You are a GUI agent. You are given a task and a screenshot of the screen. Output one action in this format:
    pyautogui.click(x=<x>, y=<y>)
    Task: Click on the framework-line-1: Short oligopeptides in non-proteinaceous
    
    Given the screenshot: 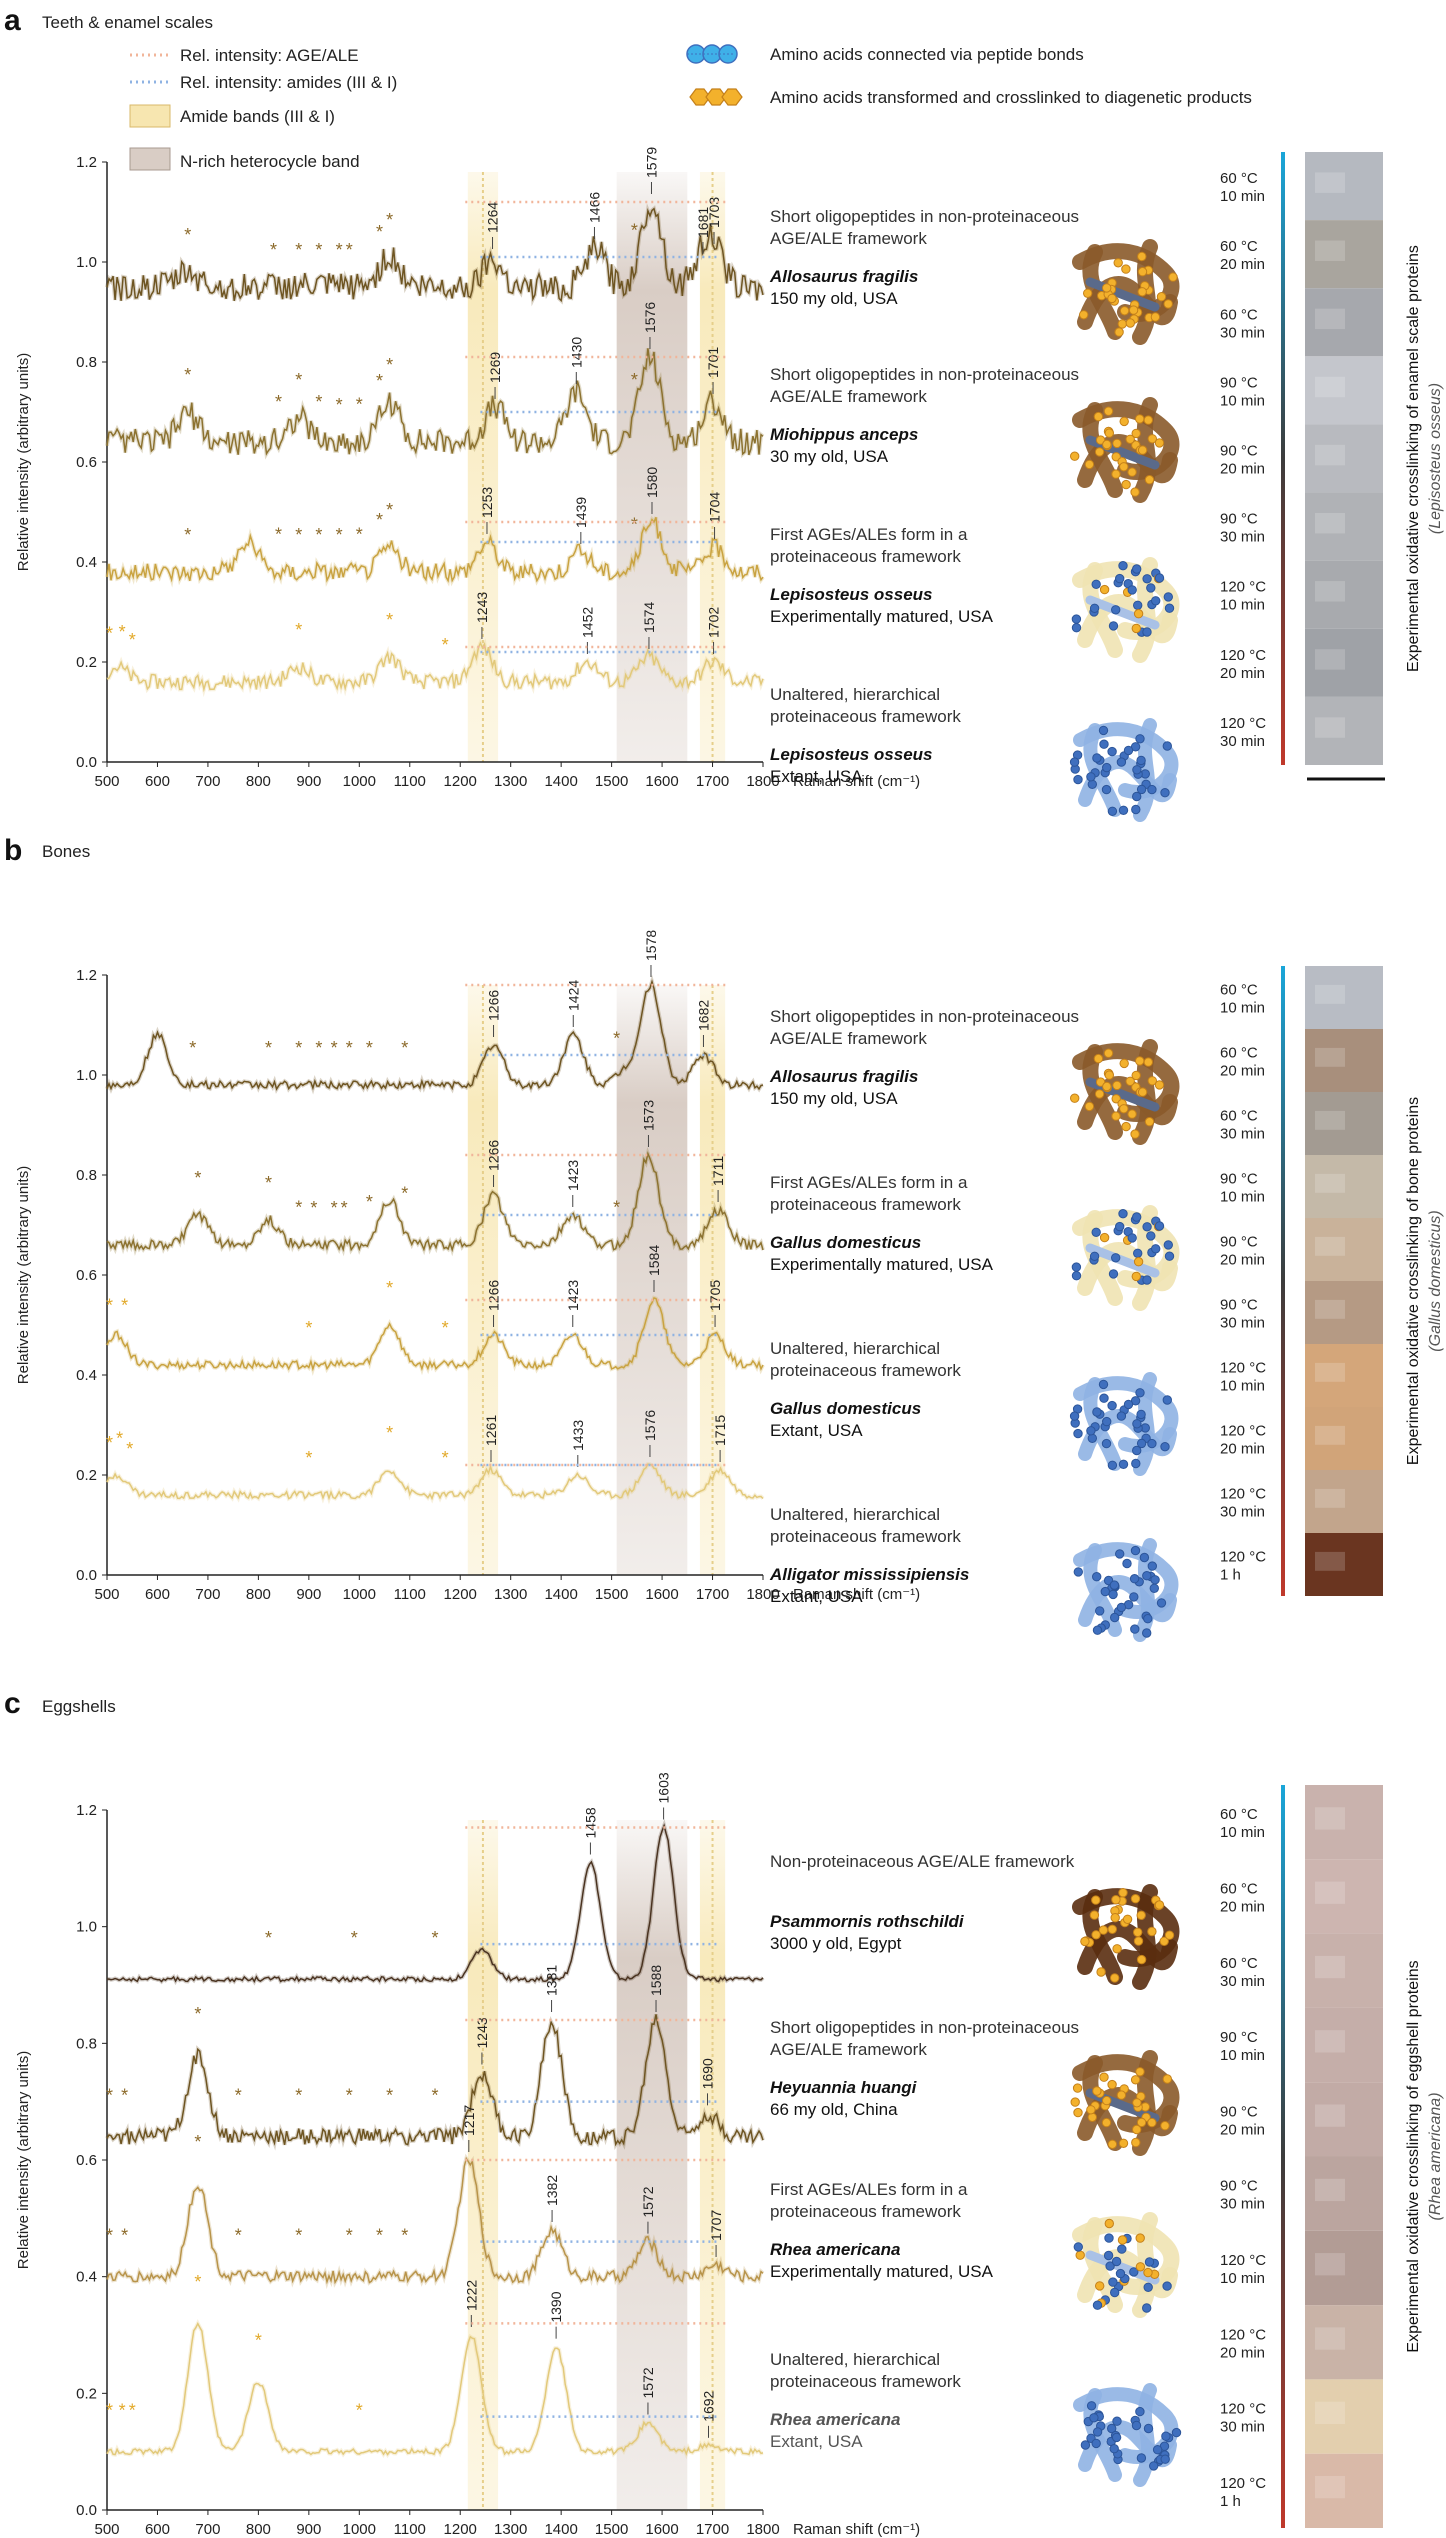 What is the action you would take?
    pyautogui.click(x=924, y=216)
    